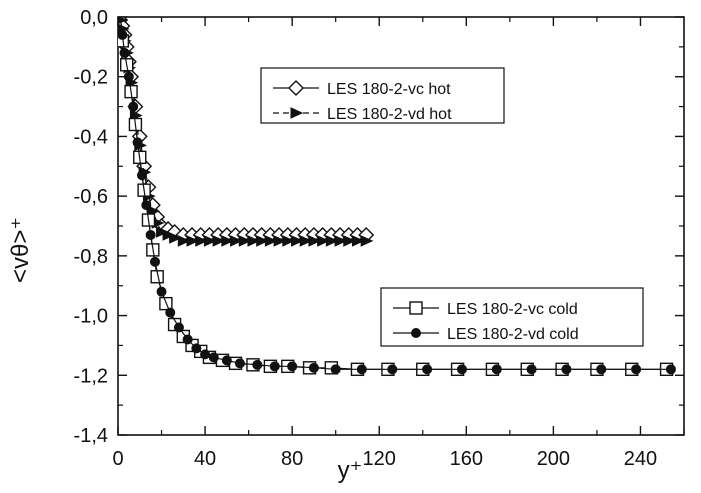  I want to click on legend-label: LES 180-2-vc cold, so click(512, 309).